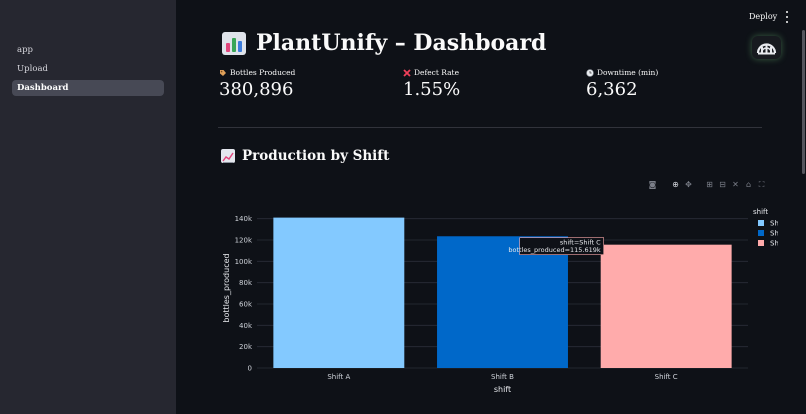 This screenshot has height=414, width=806. What do you see at coordinates (226, 287) in the screenshot?
I see `y-axis-title: bottles_produced` at bounding box center [226, 287].